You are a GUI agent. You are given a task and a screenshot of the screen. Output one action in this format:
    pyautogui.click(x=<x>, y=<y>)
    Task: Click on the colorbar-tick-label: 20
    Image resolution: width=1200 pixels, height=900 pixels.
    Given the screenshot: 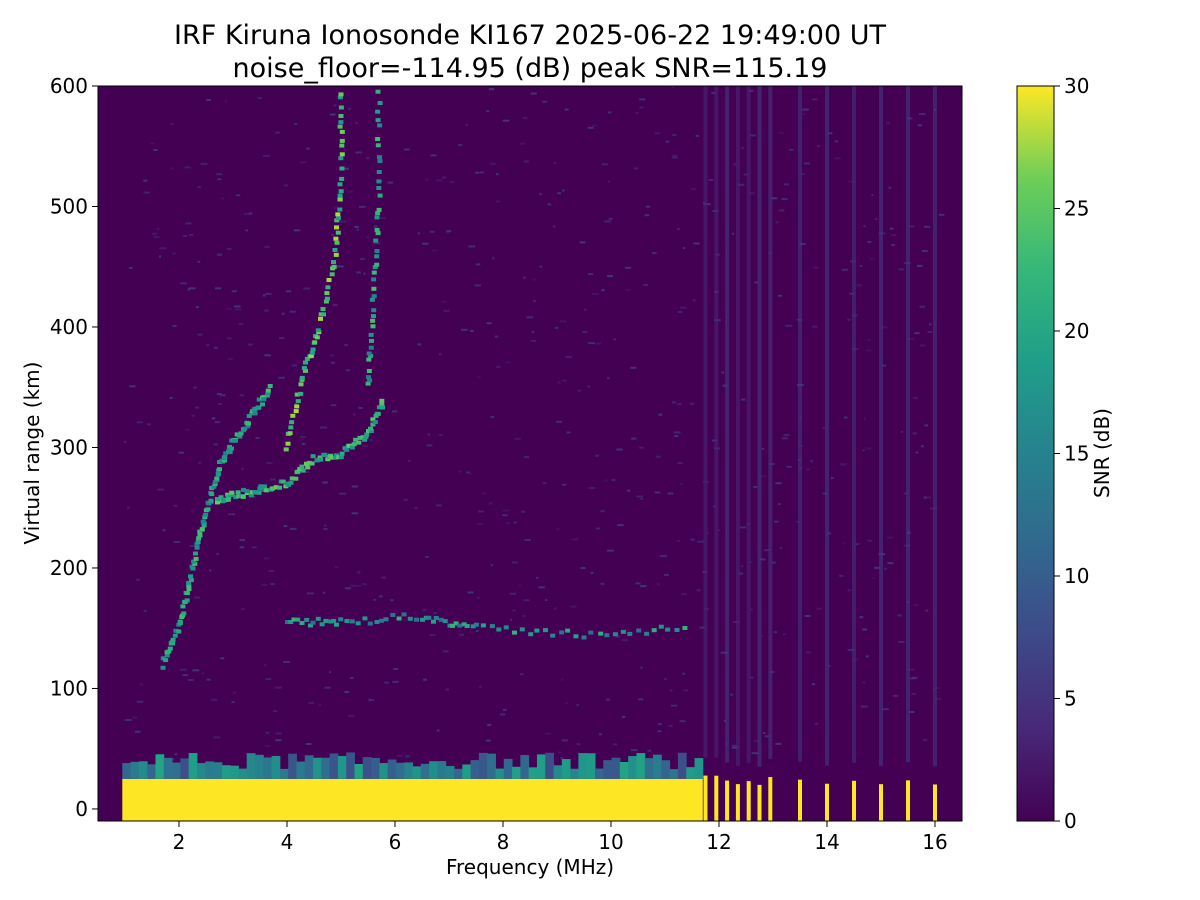 What is the action you would take?
    pyautogui.click(x=1076, y=331)
    